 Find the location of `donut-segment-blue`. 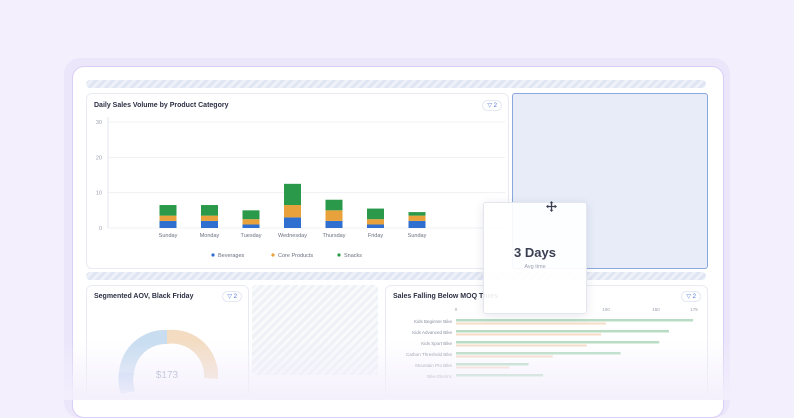

donut-segment-blue is located at coordinates (143, 351).